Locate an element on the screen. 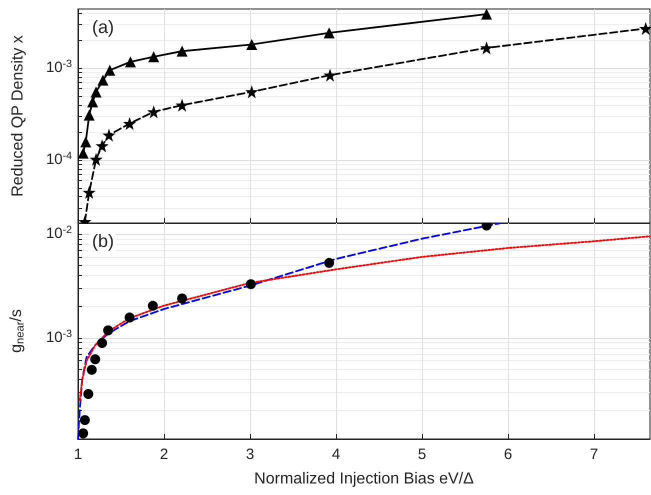  y-axis-title: Reduced QP Density x is located at coordinates (18, 116).